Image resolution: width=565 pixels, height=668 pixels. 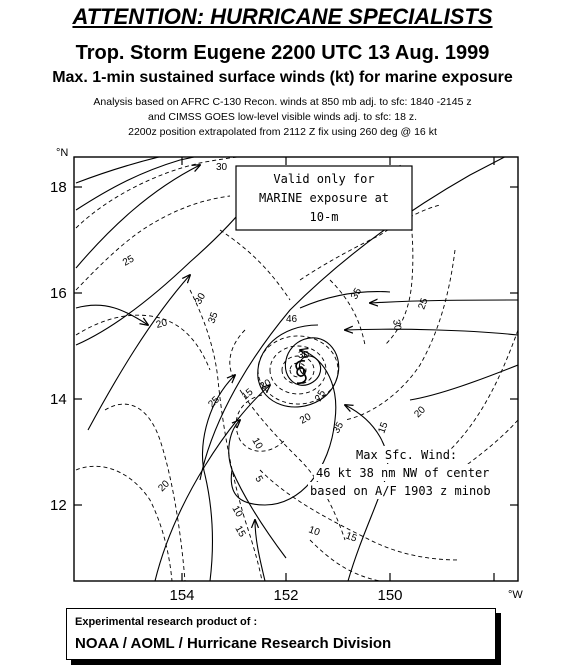 I want to click on valid-box-line: MARINE exposure at, so click(x=324, y=198).